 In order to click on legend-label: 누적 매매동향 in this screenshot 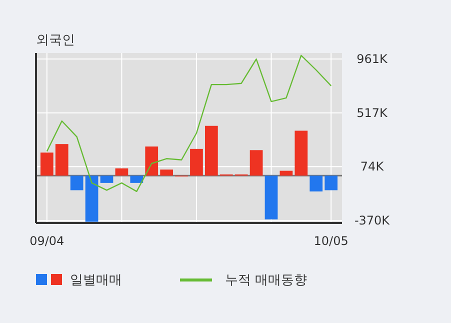, I will do `click(266, 280)`.